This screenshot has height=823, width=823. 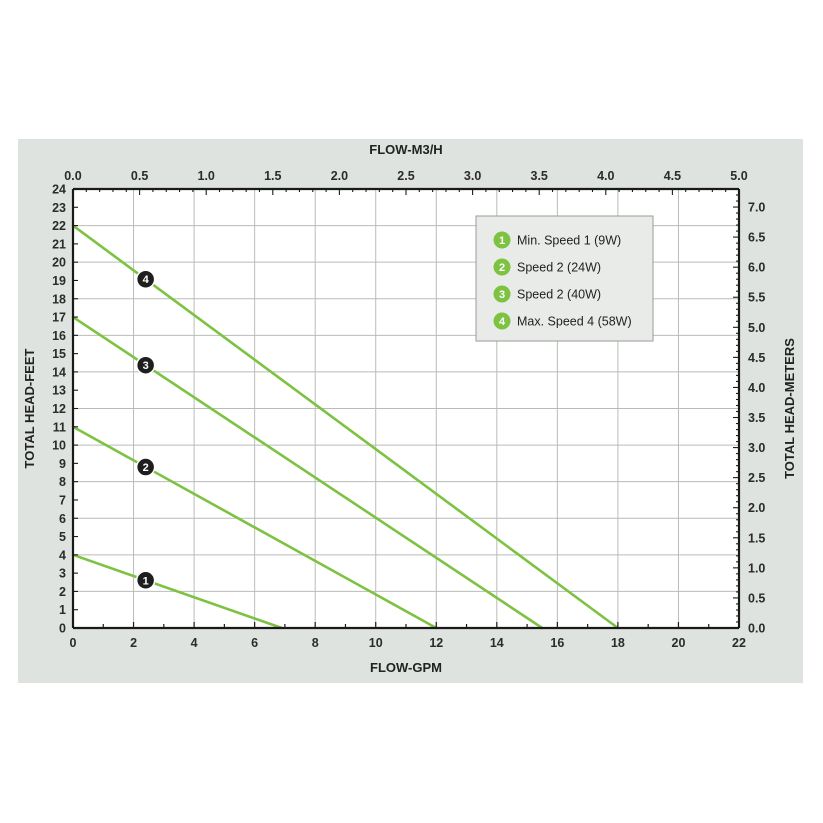 I want to click on left-tick-label: 10, so click(x=59, y=446).